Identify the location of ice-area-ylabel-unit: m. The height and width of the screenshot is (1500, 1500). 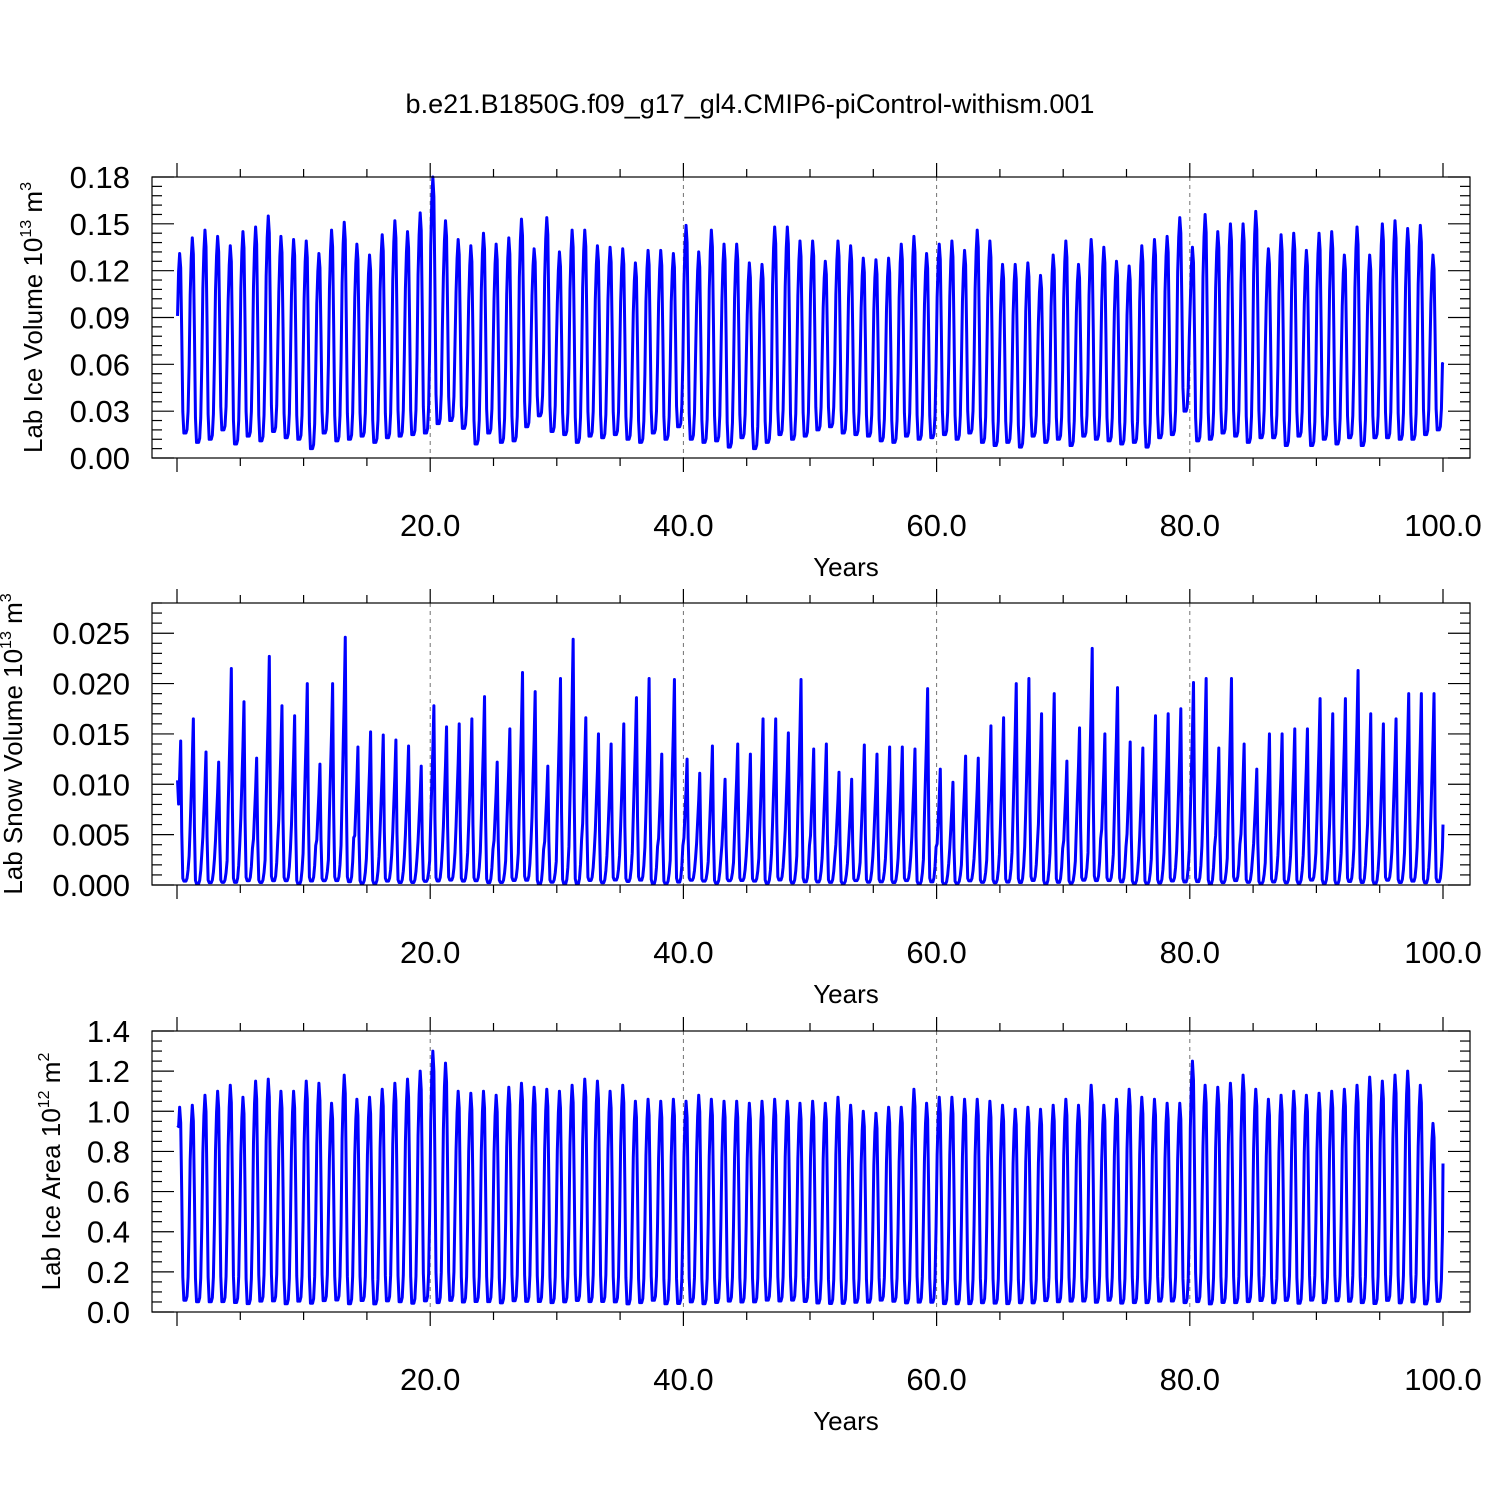
(51, 1076).